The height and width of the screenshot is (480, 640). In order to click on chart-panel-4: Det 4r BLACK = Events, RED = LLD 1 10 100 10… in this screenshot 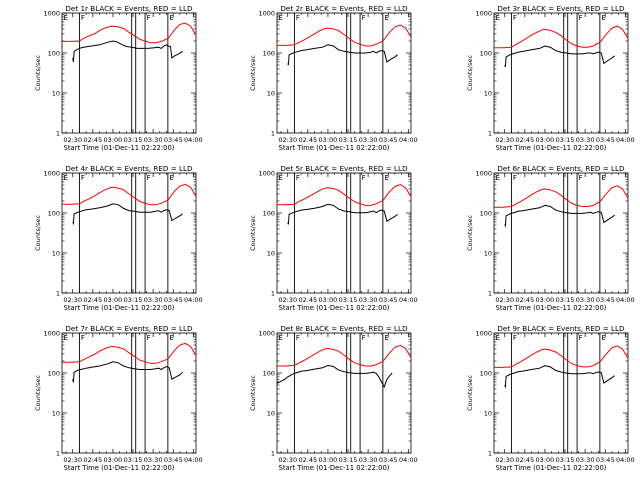, I will do `click(118, 238)`.